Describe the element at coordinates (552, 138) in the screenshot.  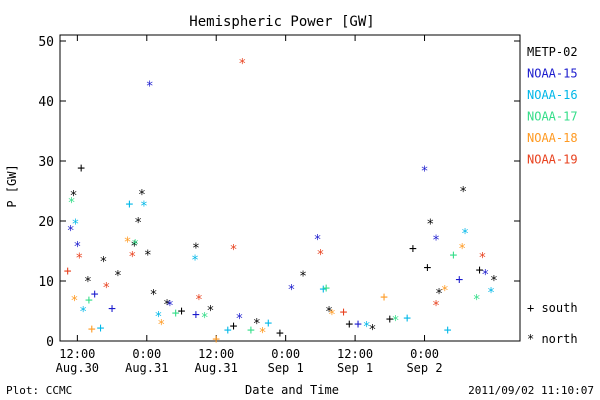
I see `legend-entry: NOAA-18` at that location.